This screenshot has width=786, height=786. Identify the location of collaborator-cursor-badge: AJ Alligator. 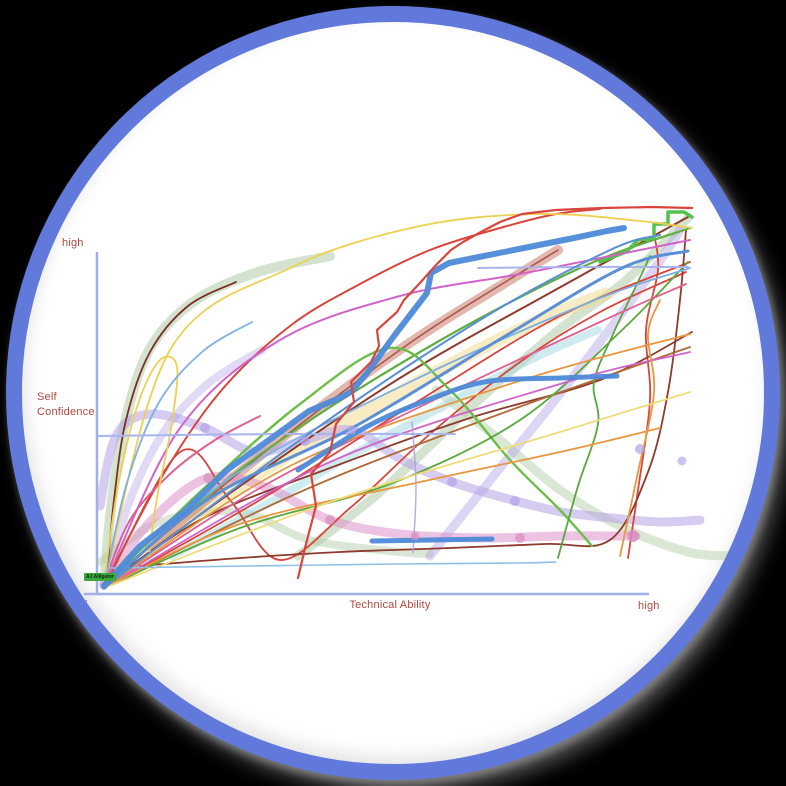
(100, 577).